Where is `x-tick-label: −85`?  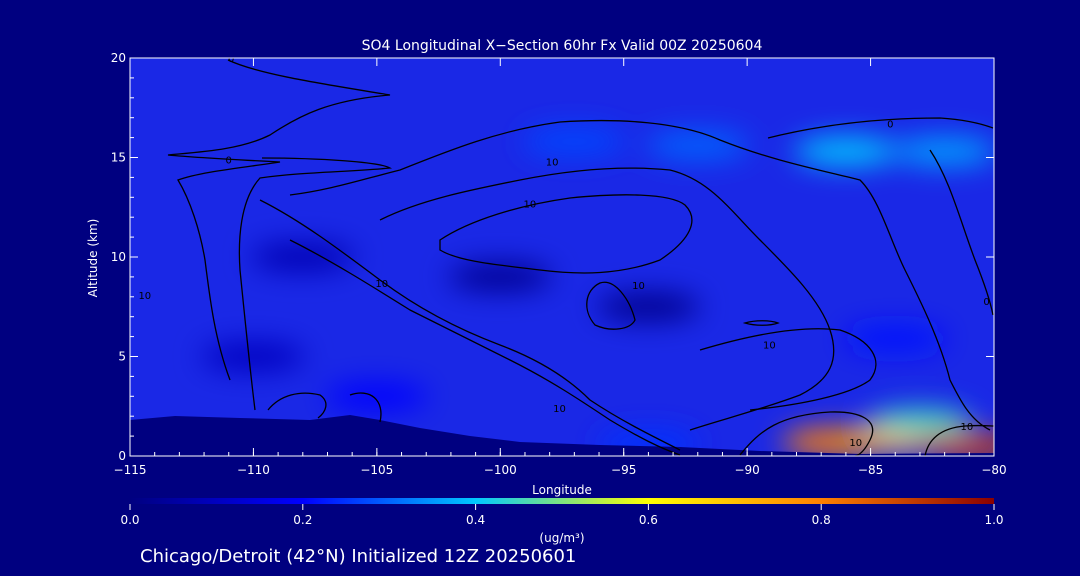 x-tick-label: −85 is located at coordinates (870, 470).